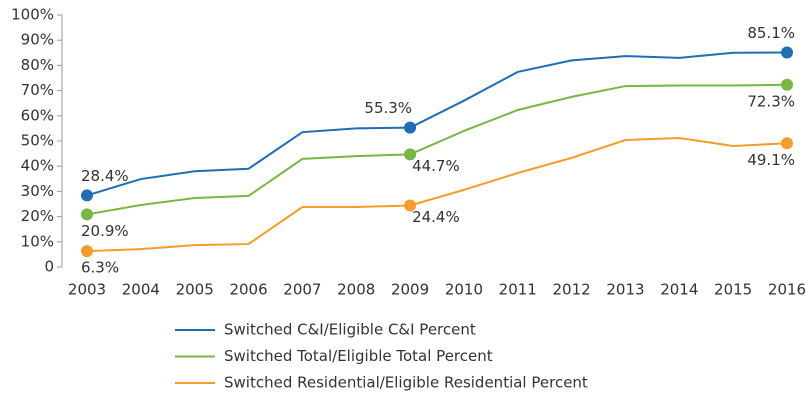 The image size is (809, 404). I want to click on x-tick-label: 2004, so click(141, 290).